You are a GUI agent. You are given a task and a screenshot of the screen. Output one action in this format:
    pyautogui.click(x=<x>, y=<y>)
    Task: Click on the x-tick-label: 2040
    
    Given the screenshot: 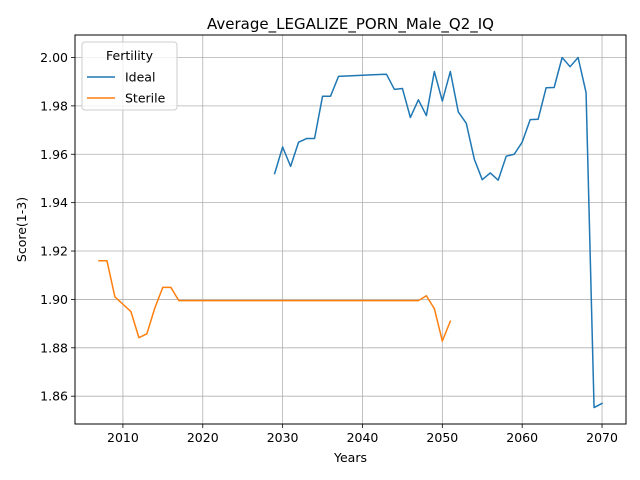 What is the action you would take?
    pyautogui.click(x=363, y=437)
    